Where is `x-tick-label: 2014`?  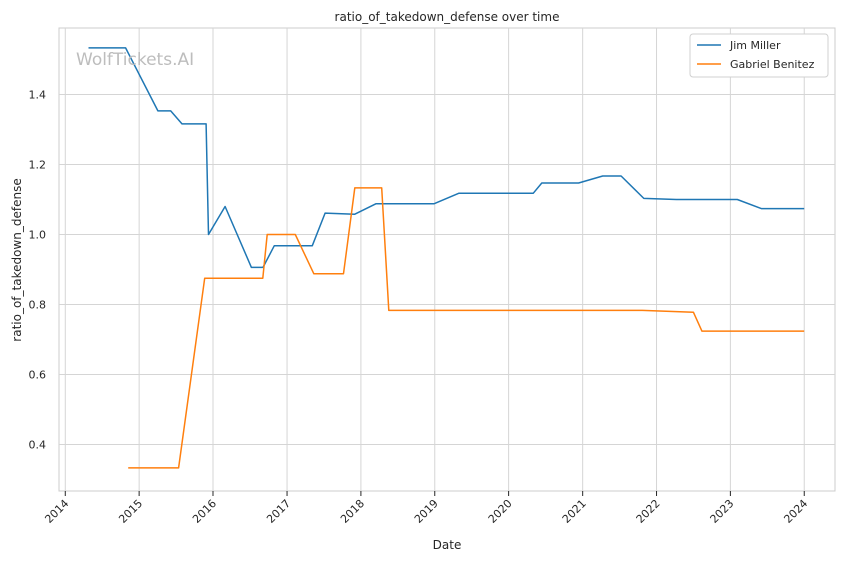 x-tick-label: 2014 is located at coordinates (56, 511).